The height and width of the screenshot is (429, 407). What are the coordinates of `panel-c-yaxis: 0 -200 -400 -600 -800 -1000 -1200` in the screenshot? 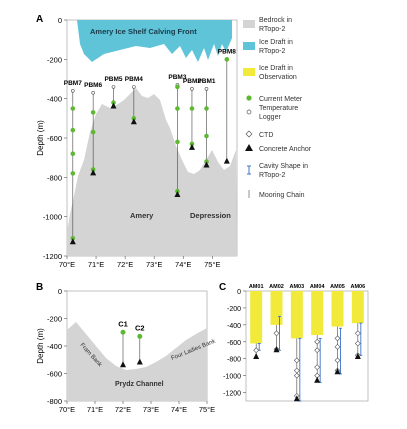 It's located at (234, 343).